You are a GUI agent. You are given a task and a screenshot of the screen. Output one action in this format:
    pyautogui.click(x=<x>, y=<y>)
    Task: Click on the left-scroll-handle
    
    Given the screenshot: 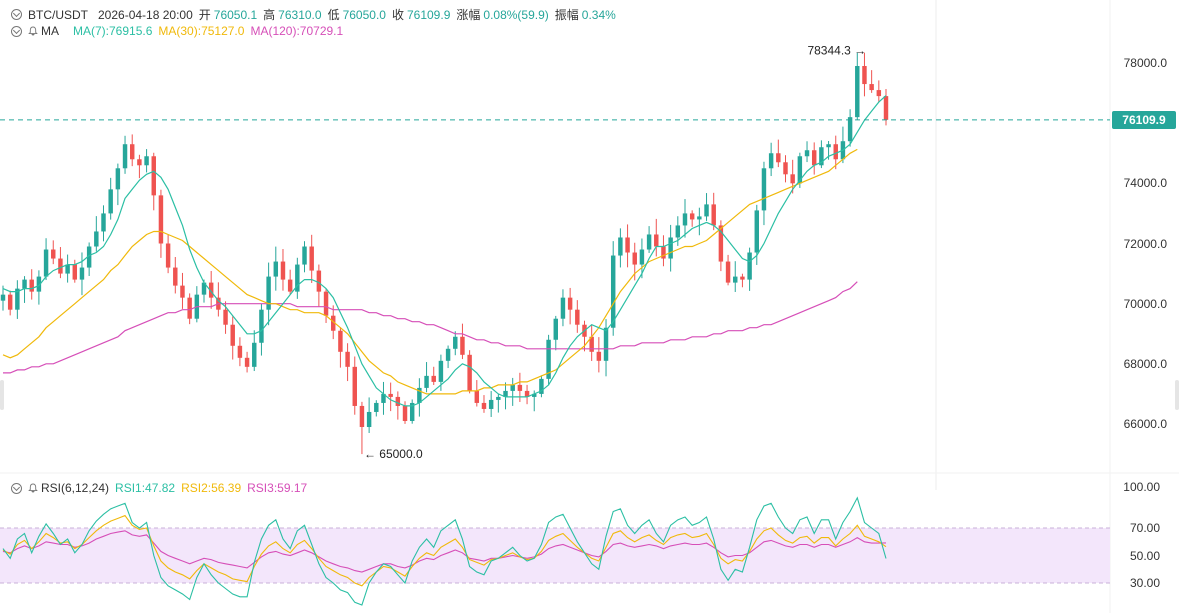 What is the action you would take?
    pyautogui.click(x=2, y=395)
    